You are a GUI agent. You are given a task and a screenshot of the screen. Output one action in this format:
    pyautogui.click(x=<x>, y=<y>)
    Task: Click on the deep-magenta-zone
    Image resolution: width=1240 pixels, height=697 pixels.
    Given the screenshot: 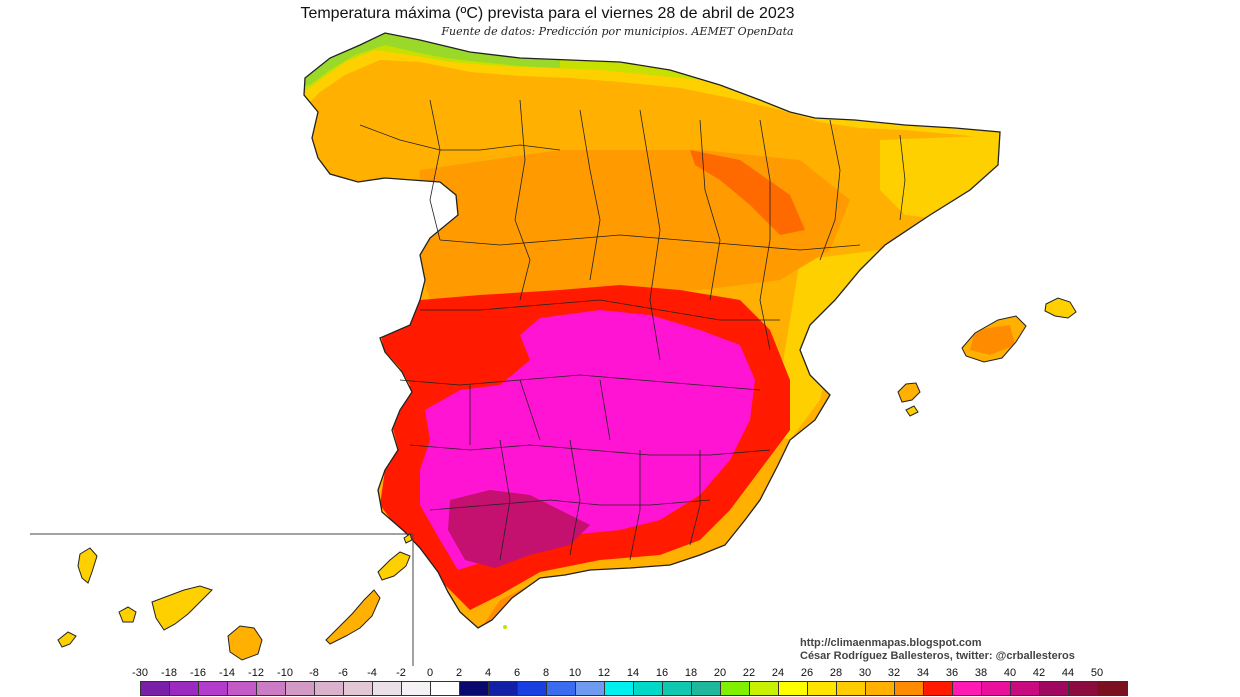 What is the action you would take?
    pyautogui.click(x=519, y=529)
    